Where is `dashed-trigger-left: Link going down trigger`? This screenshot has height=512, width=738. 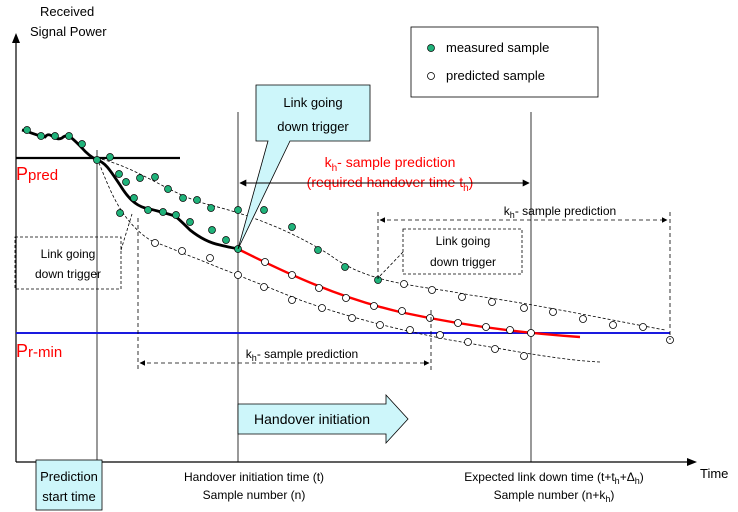 dashed-trigger-left: Link going down trigger is located at coordinates (73, 251).